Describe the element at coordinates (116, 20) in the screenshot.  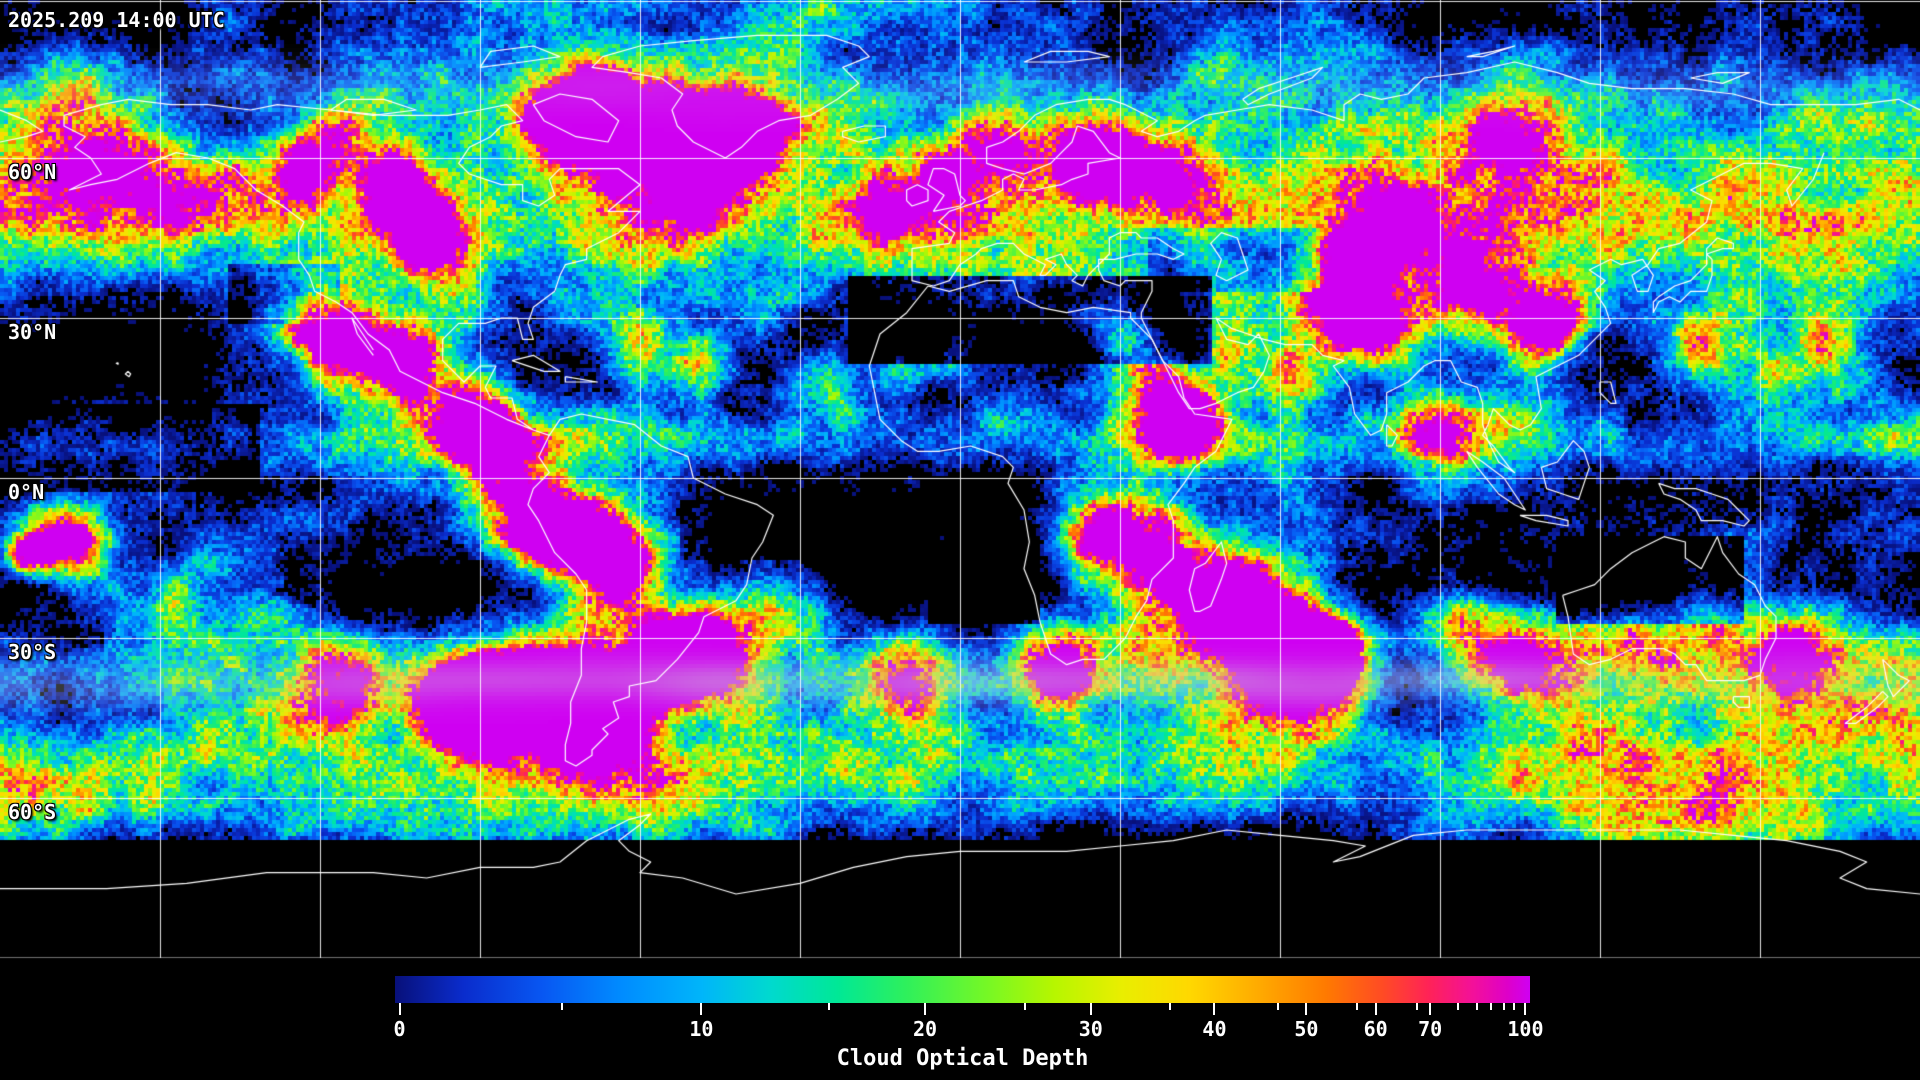
I see `timestamp-label: 2025.209 14:00 UTC` at that location.